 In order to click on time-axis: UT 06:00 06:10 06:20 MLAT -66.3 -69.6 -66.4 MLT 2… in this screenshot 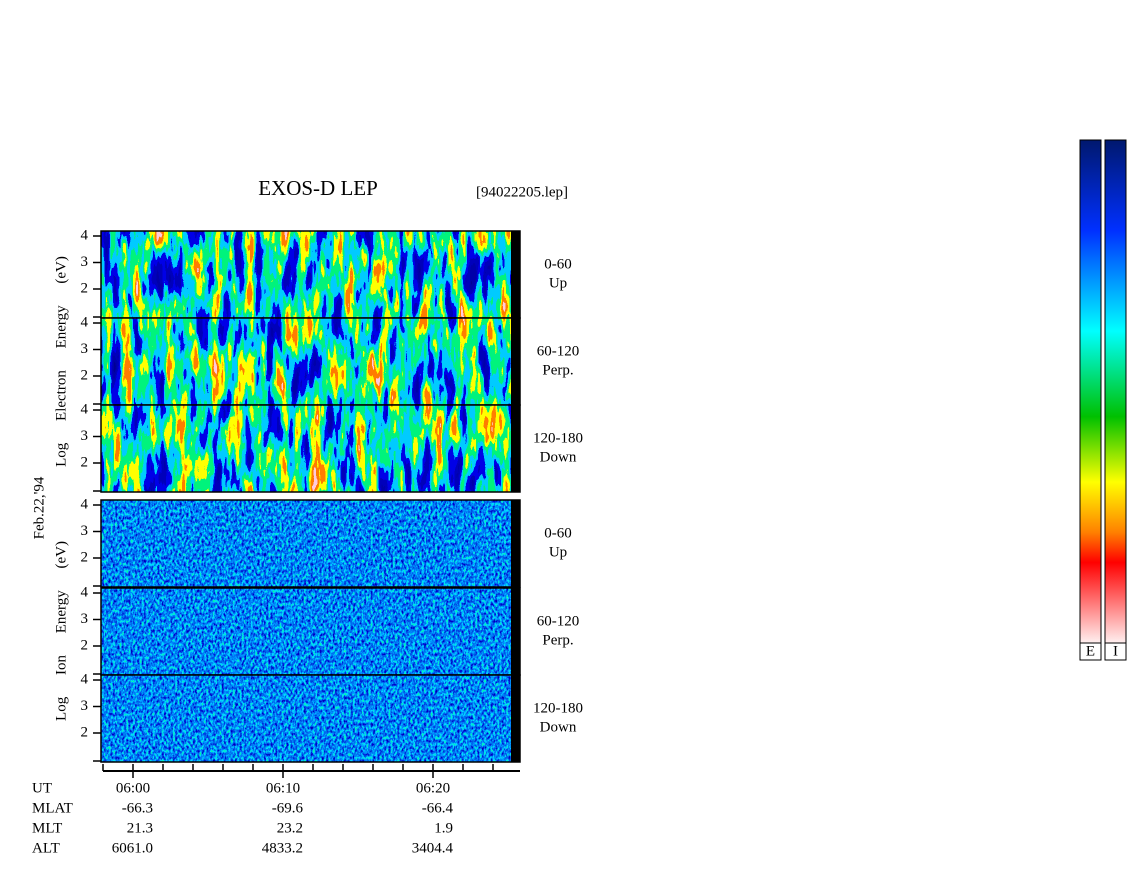, I will do `click(276, 810)`.